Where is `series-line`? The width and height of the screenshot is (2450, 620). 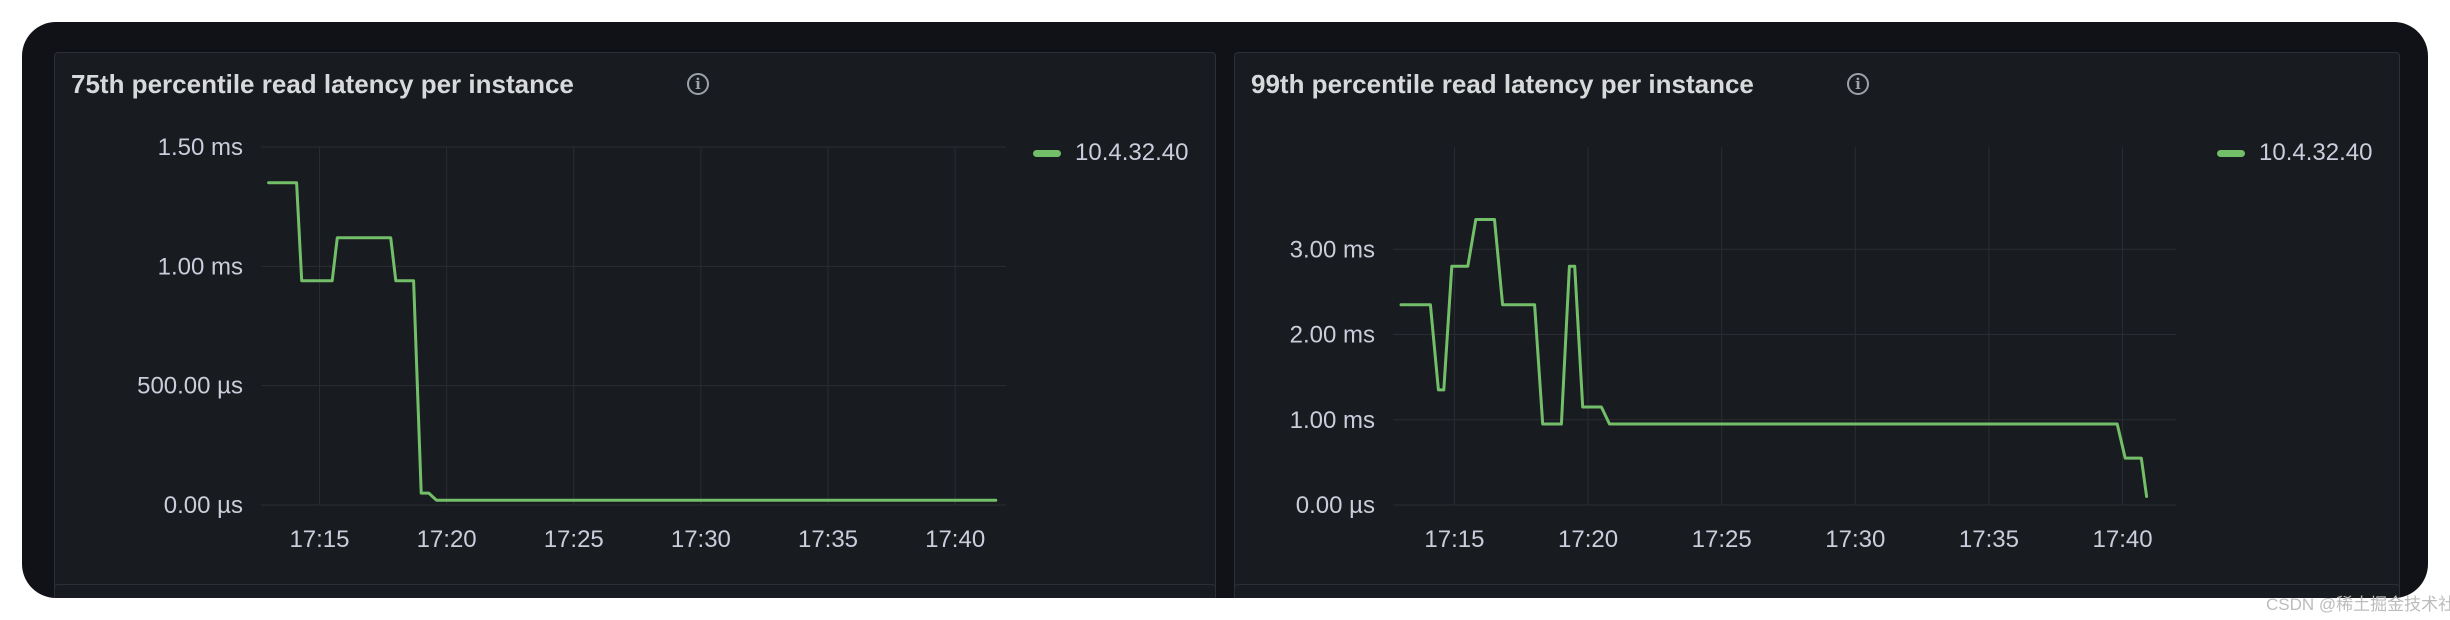 series-line is located at coordinates (1774, 358).